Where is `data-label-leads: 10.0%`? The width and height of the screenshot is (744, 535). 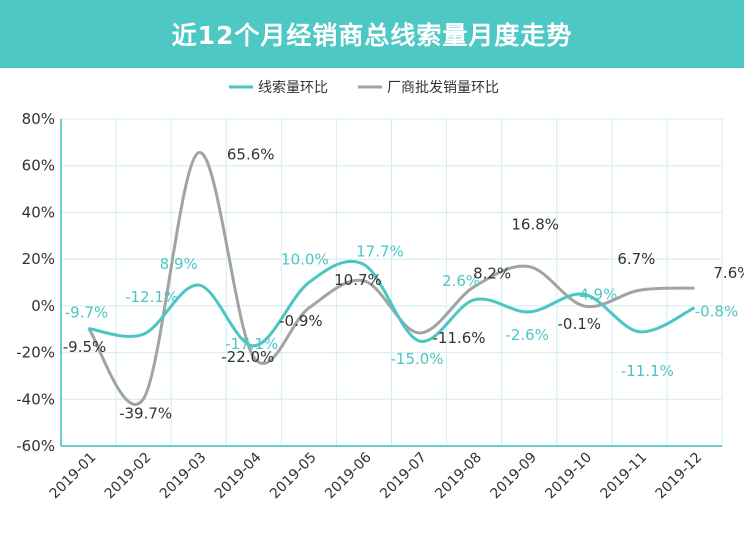
data-label-leads: 10.0% is located at coordinates (305, 260).